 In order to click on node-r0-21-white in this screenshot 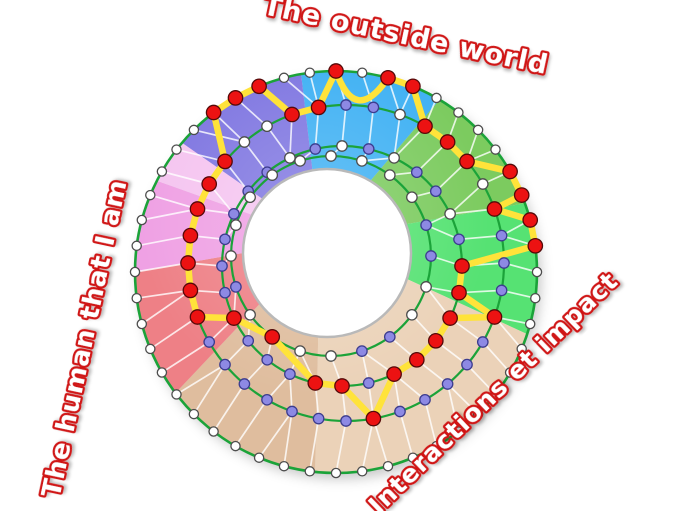, I will do `click(413, 457)`.